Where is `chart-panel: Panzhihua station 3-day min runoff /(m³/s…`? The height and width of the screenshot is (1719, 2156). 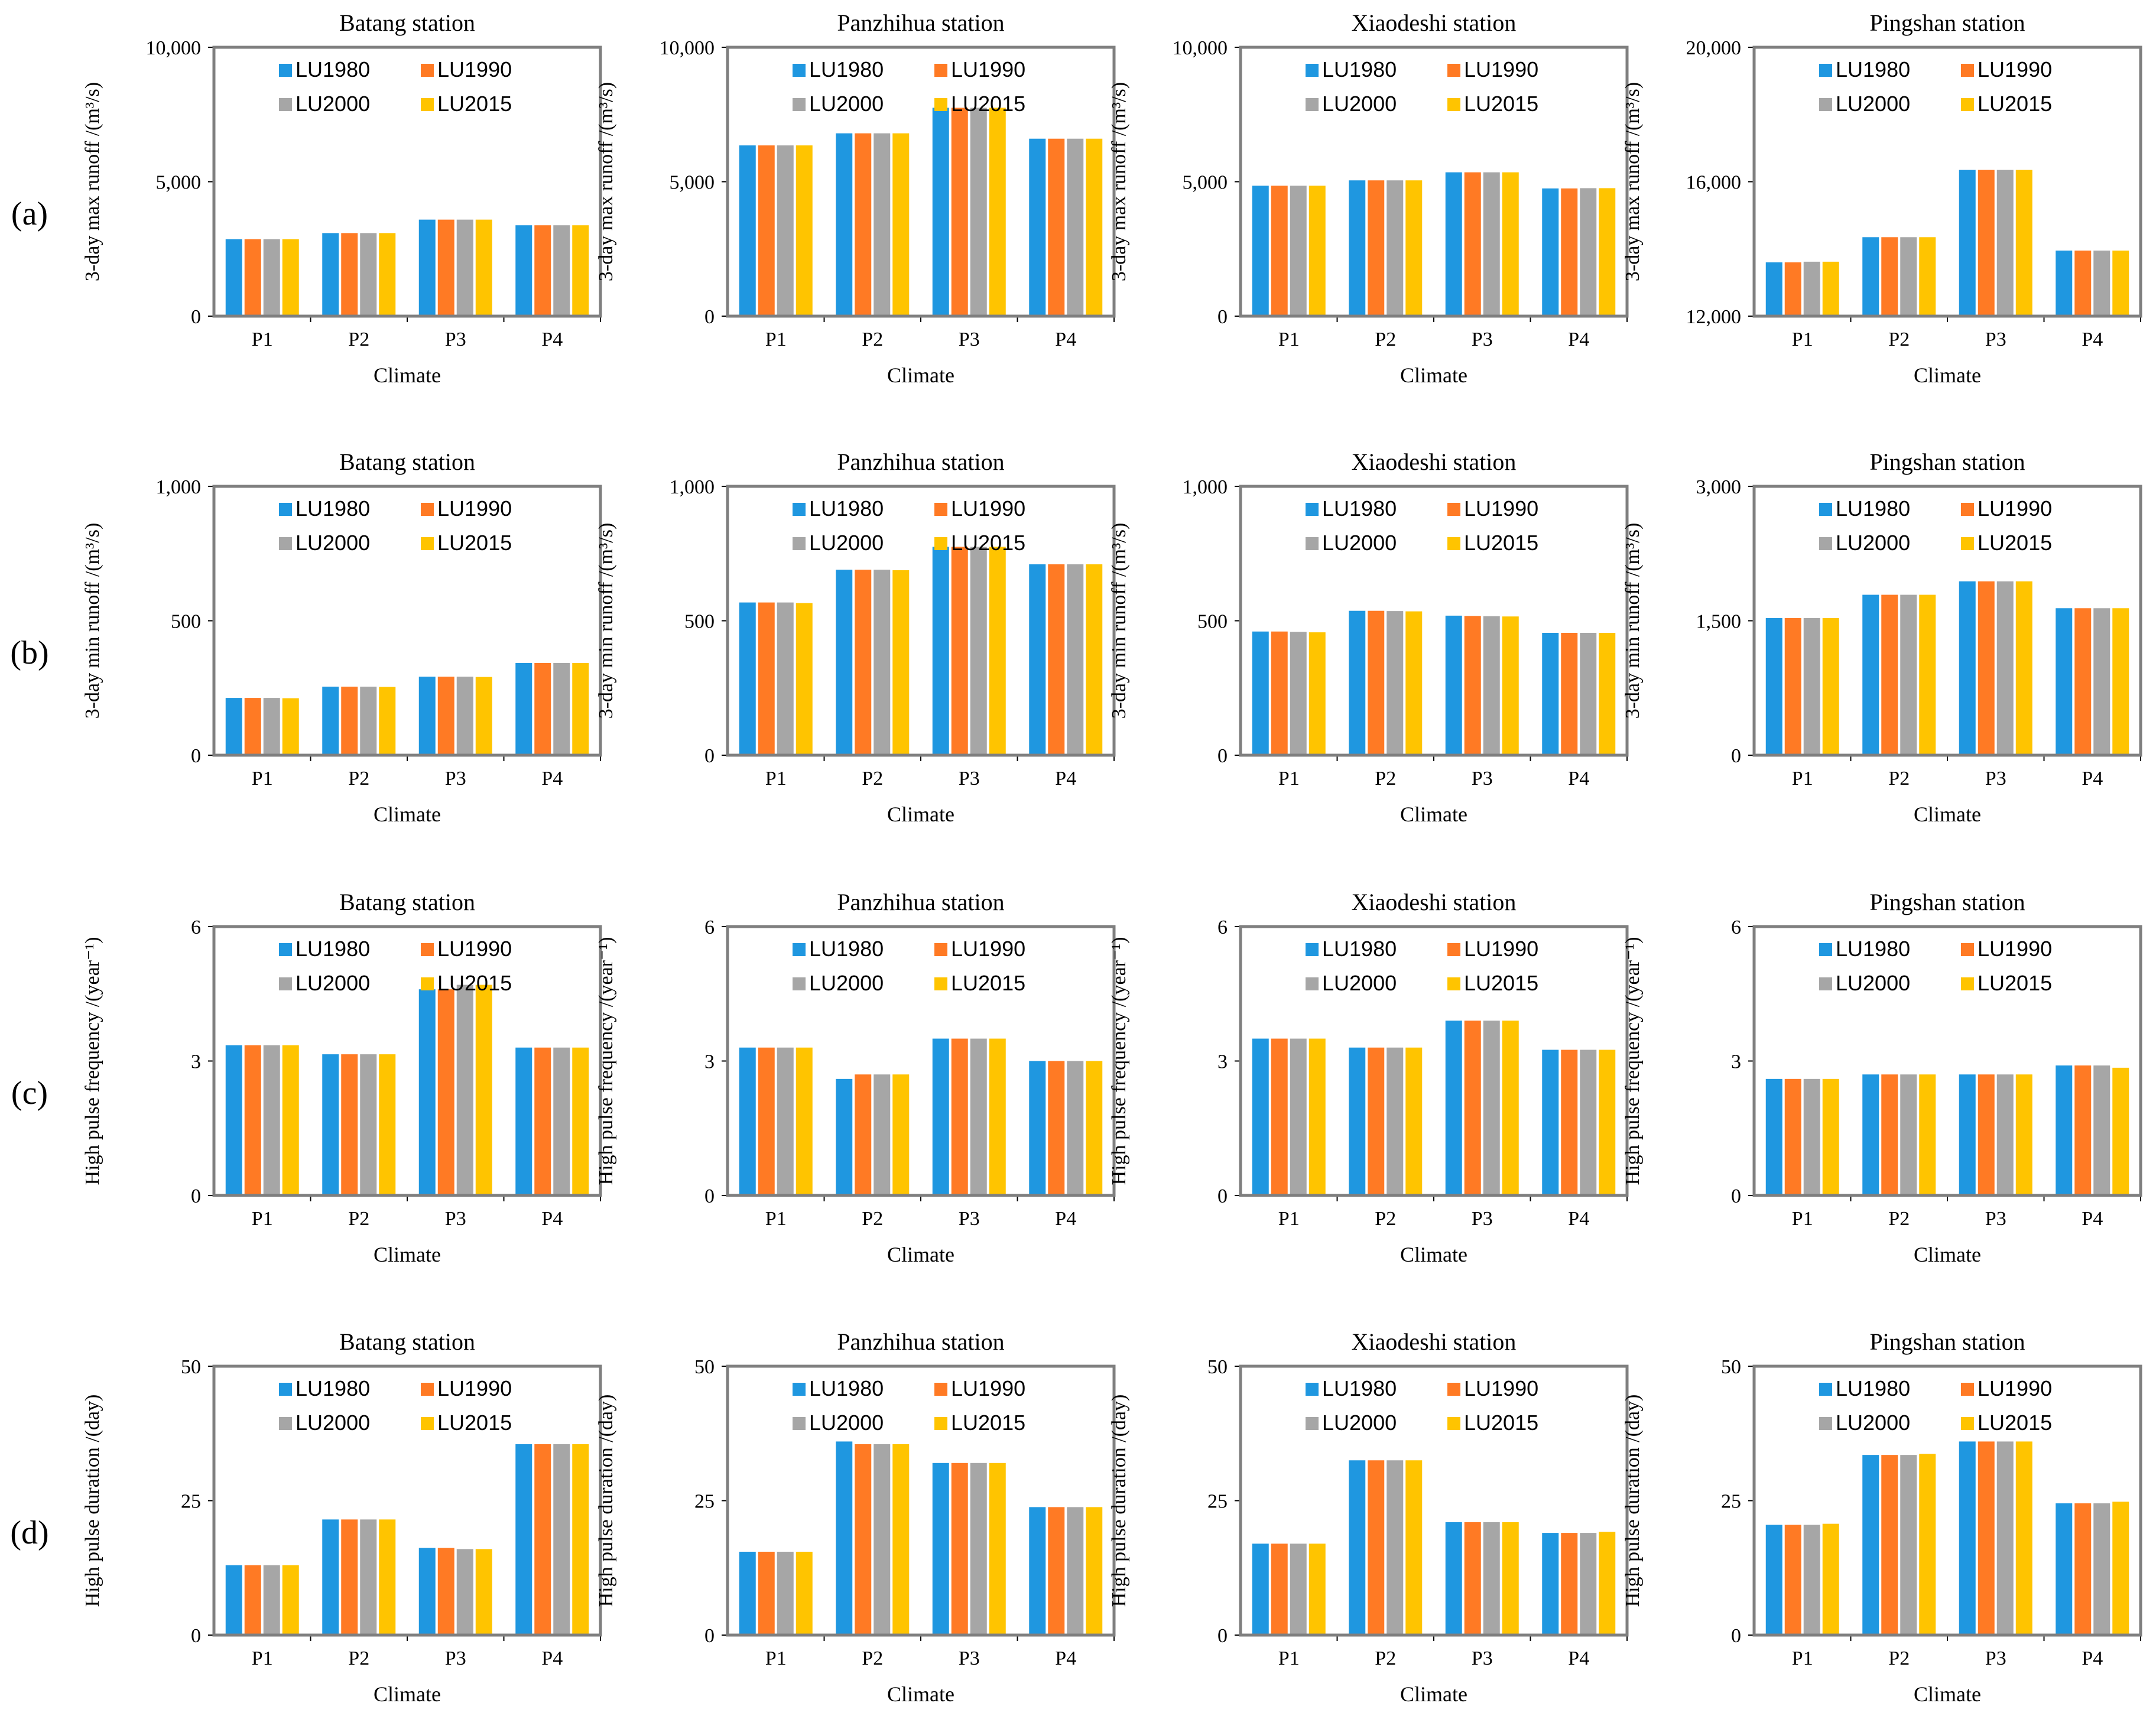
chart-panel: Panzhihua station 3-day min runoff /(m³/s… is located at coordinates (855, 637).